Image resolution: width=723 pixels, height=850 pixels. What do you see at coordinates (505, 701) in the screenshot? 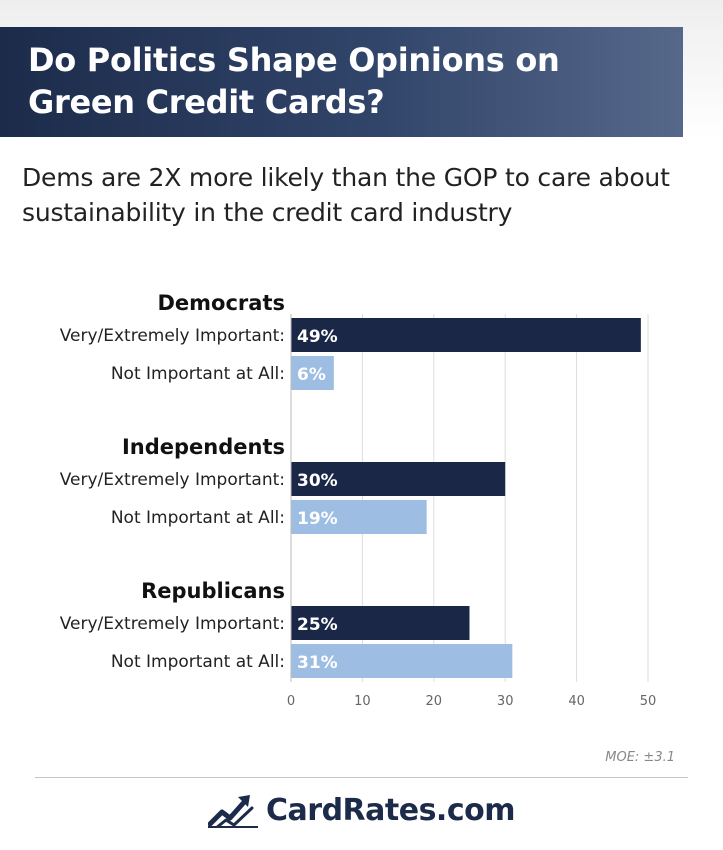
I see `x-tick-label: 30` at bounding box center [505, 701].